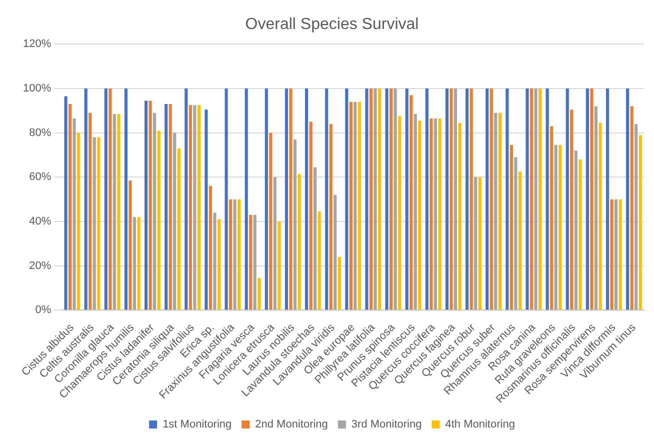  Describe the element at coordinates (291, 424) in the screenshot. I see `legend-label: 2nd Monitoring` at that location.